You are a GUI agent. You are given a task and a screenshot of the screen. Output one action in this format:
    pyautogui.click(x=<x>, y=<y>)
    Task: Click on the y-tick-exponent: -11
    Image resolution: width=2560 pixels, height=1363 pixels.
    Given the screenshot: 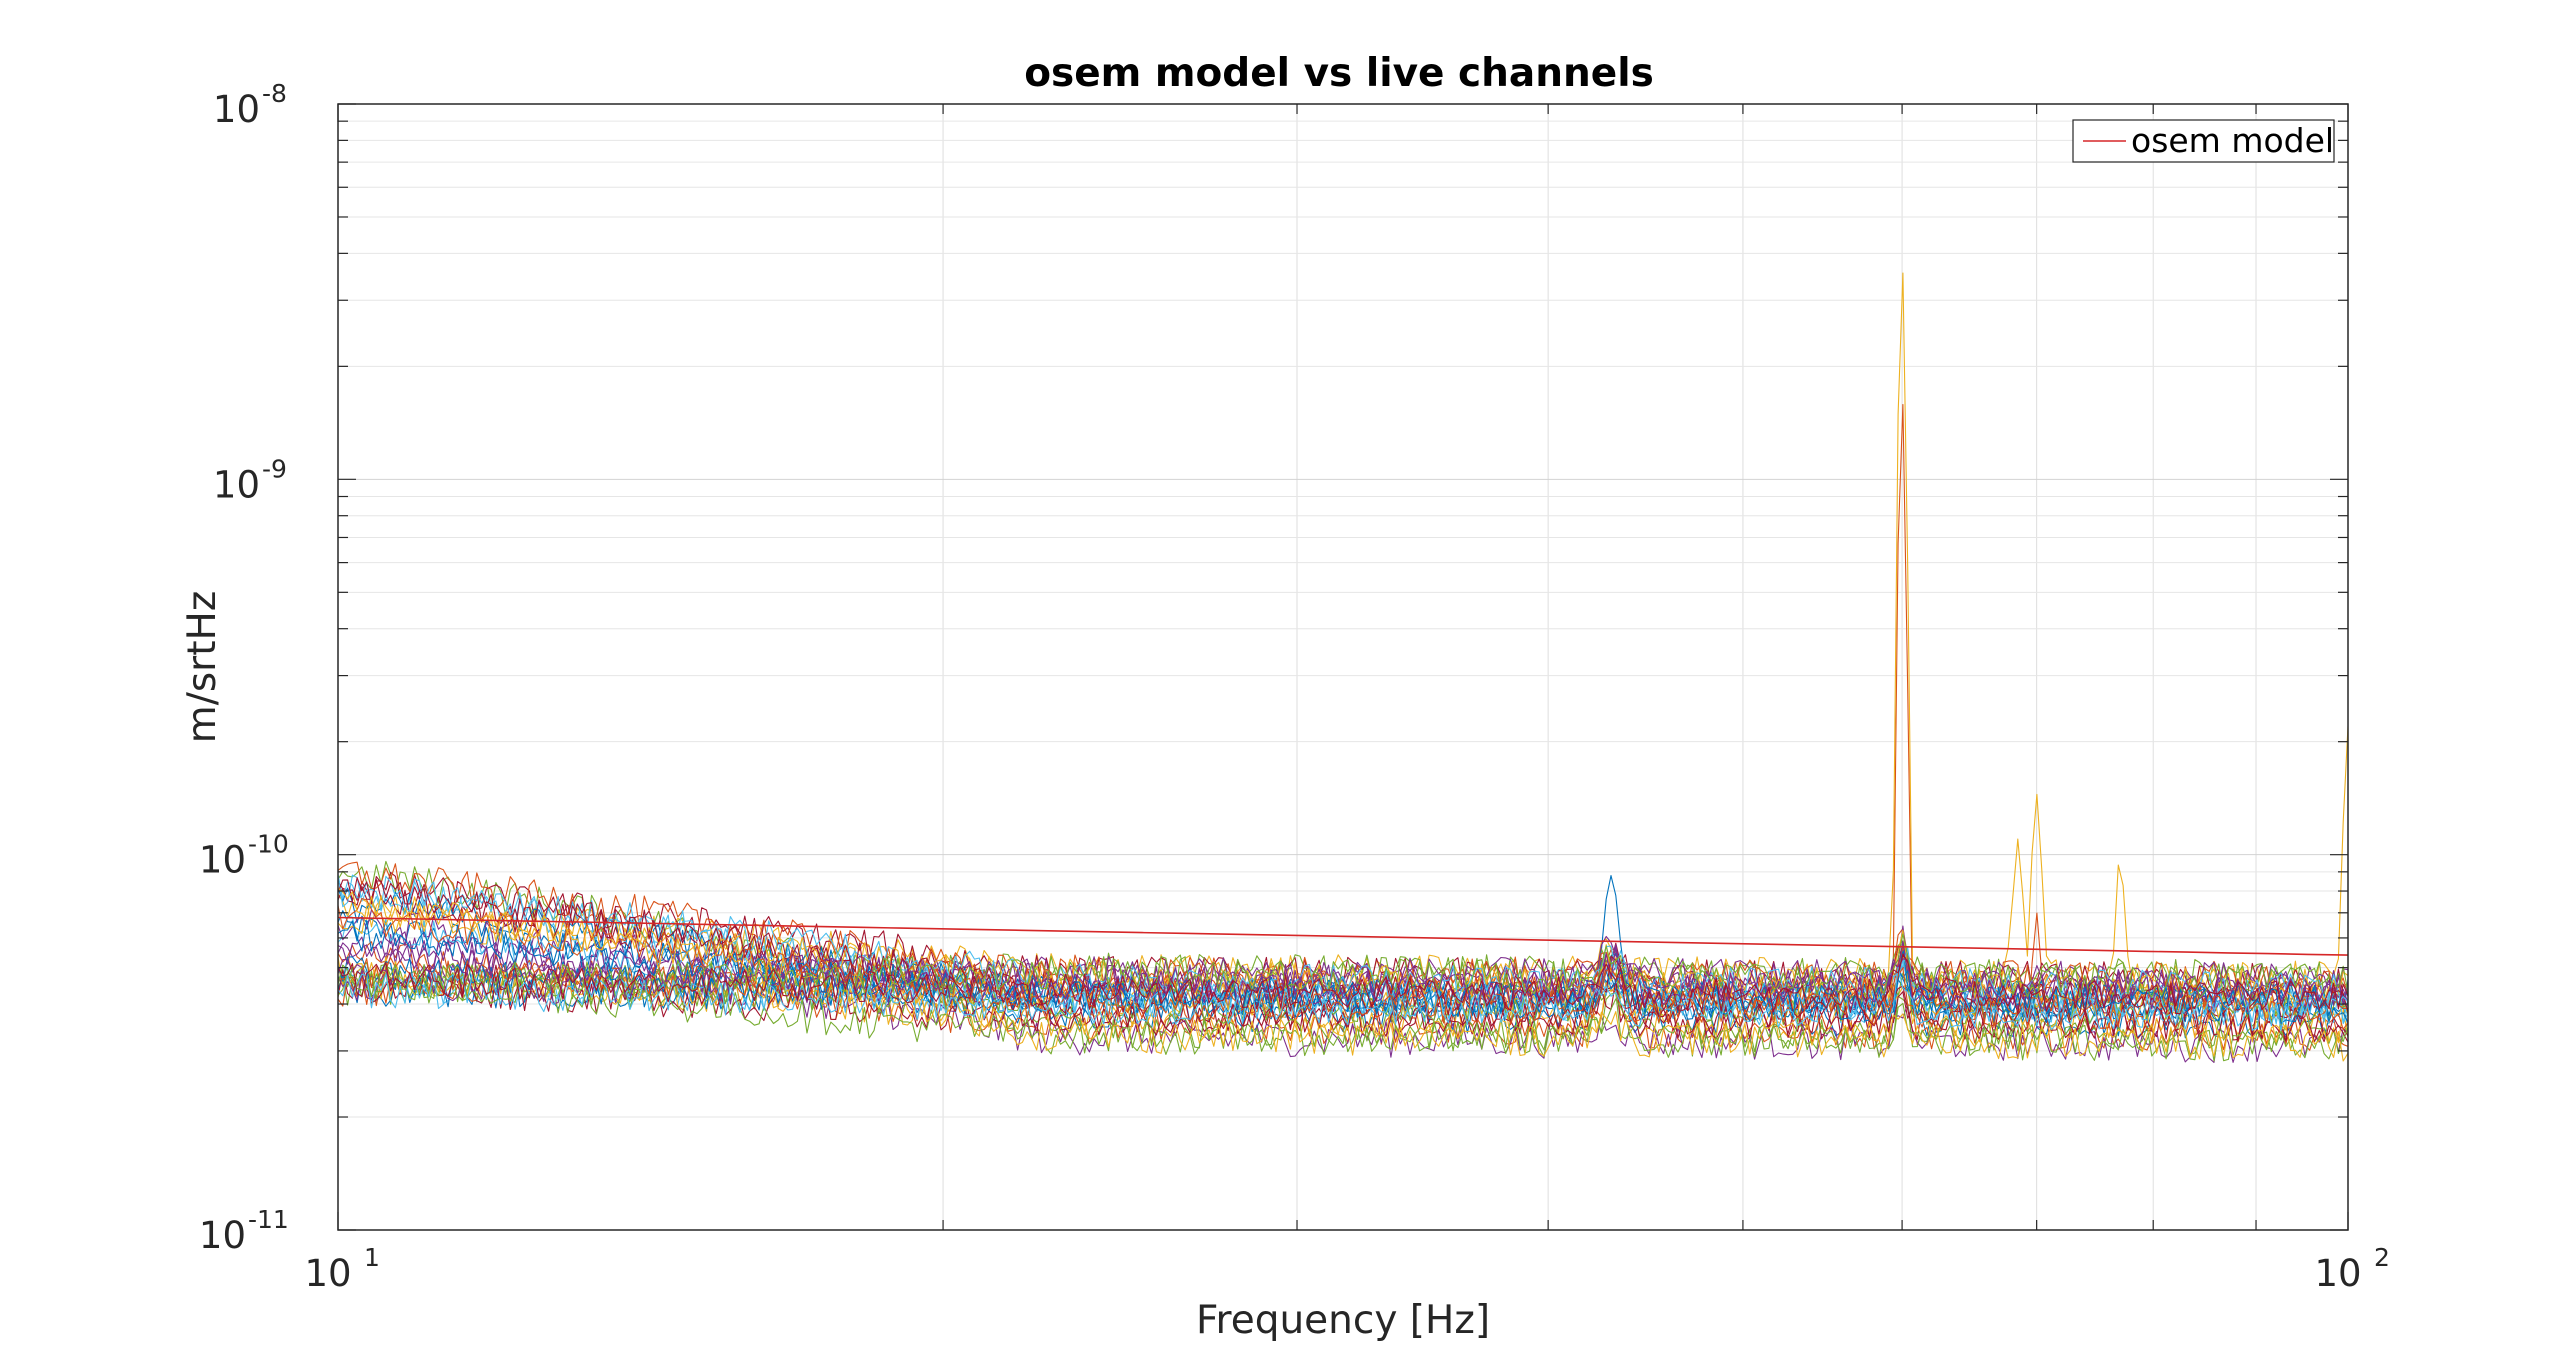 What is the action you would take?
    pyautogui.click(x=268, y=1219)
    